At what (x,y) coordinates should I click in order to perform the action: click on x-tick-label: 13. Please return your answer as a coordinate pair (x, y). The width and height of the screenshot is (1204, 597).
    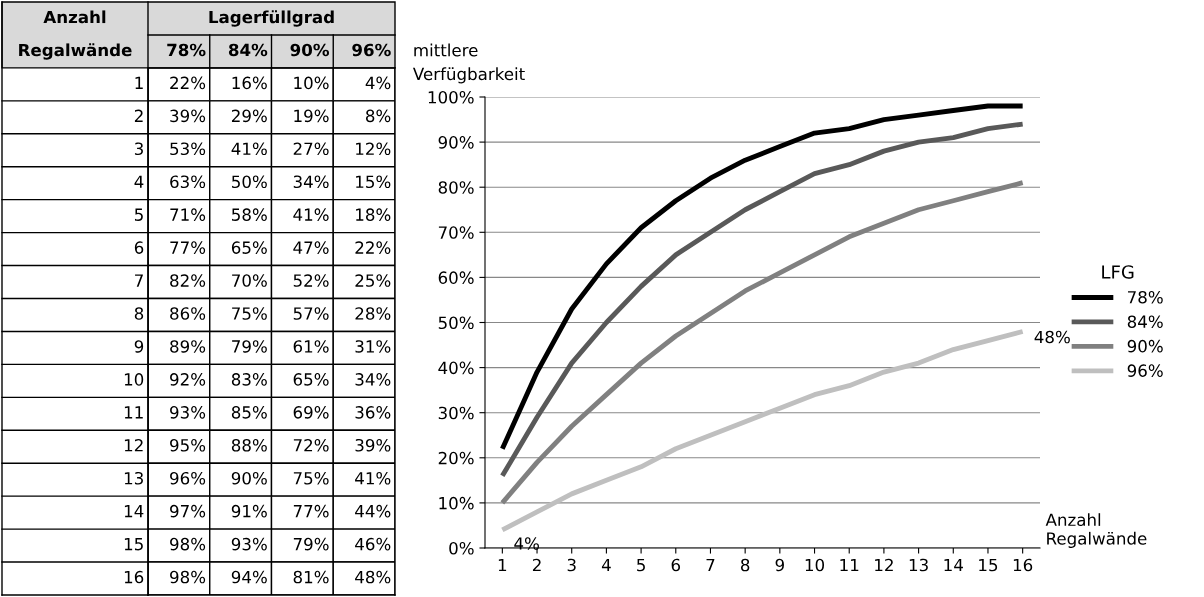
    Looking at the image, I should click on (918, 565).